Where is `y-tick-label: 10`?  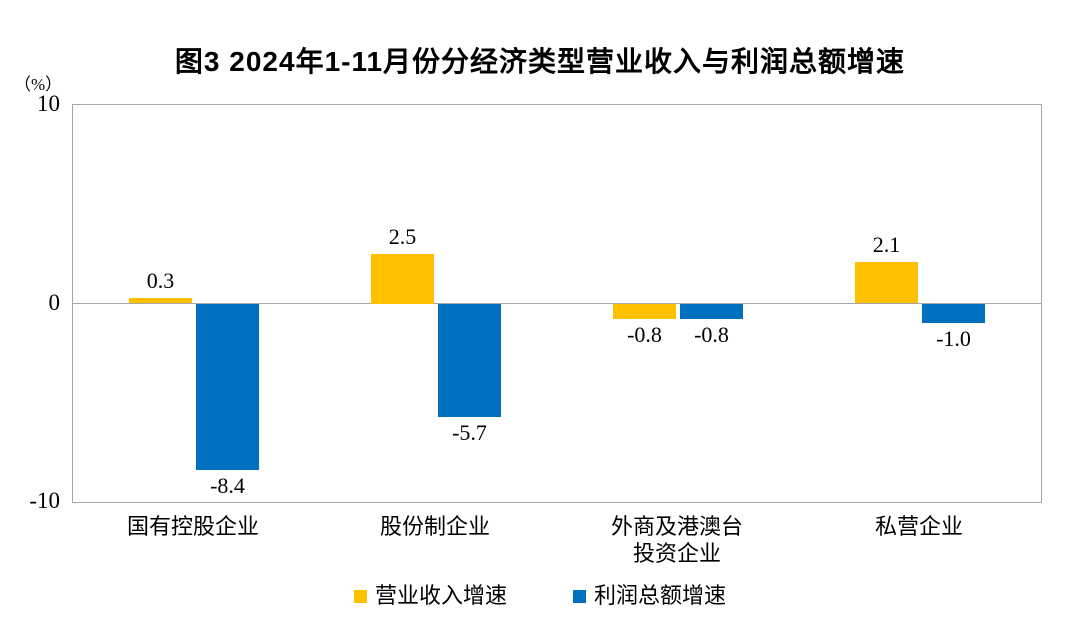
y-tick-label: 10 is located at coordinates (48, 103).